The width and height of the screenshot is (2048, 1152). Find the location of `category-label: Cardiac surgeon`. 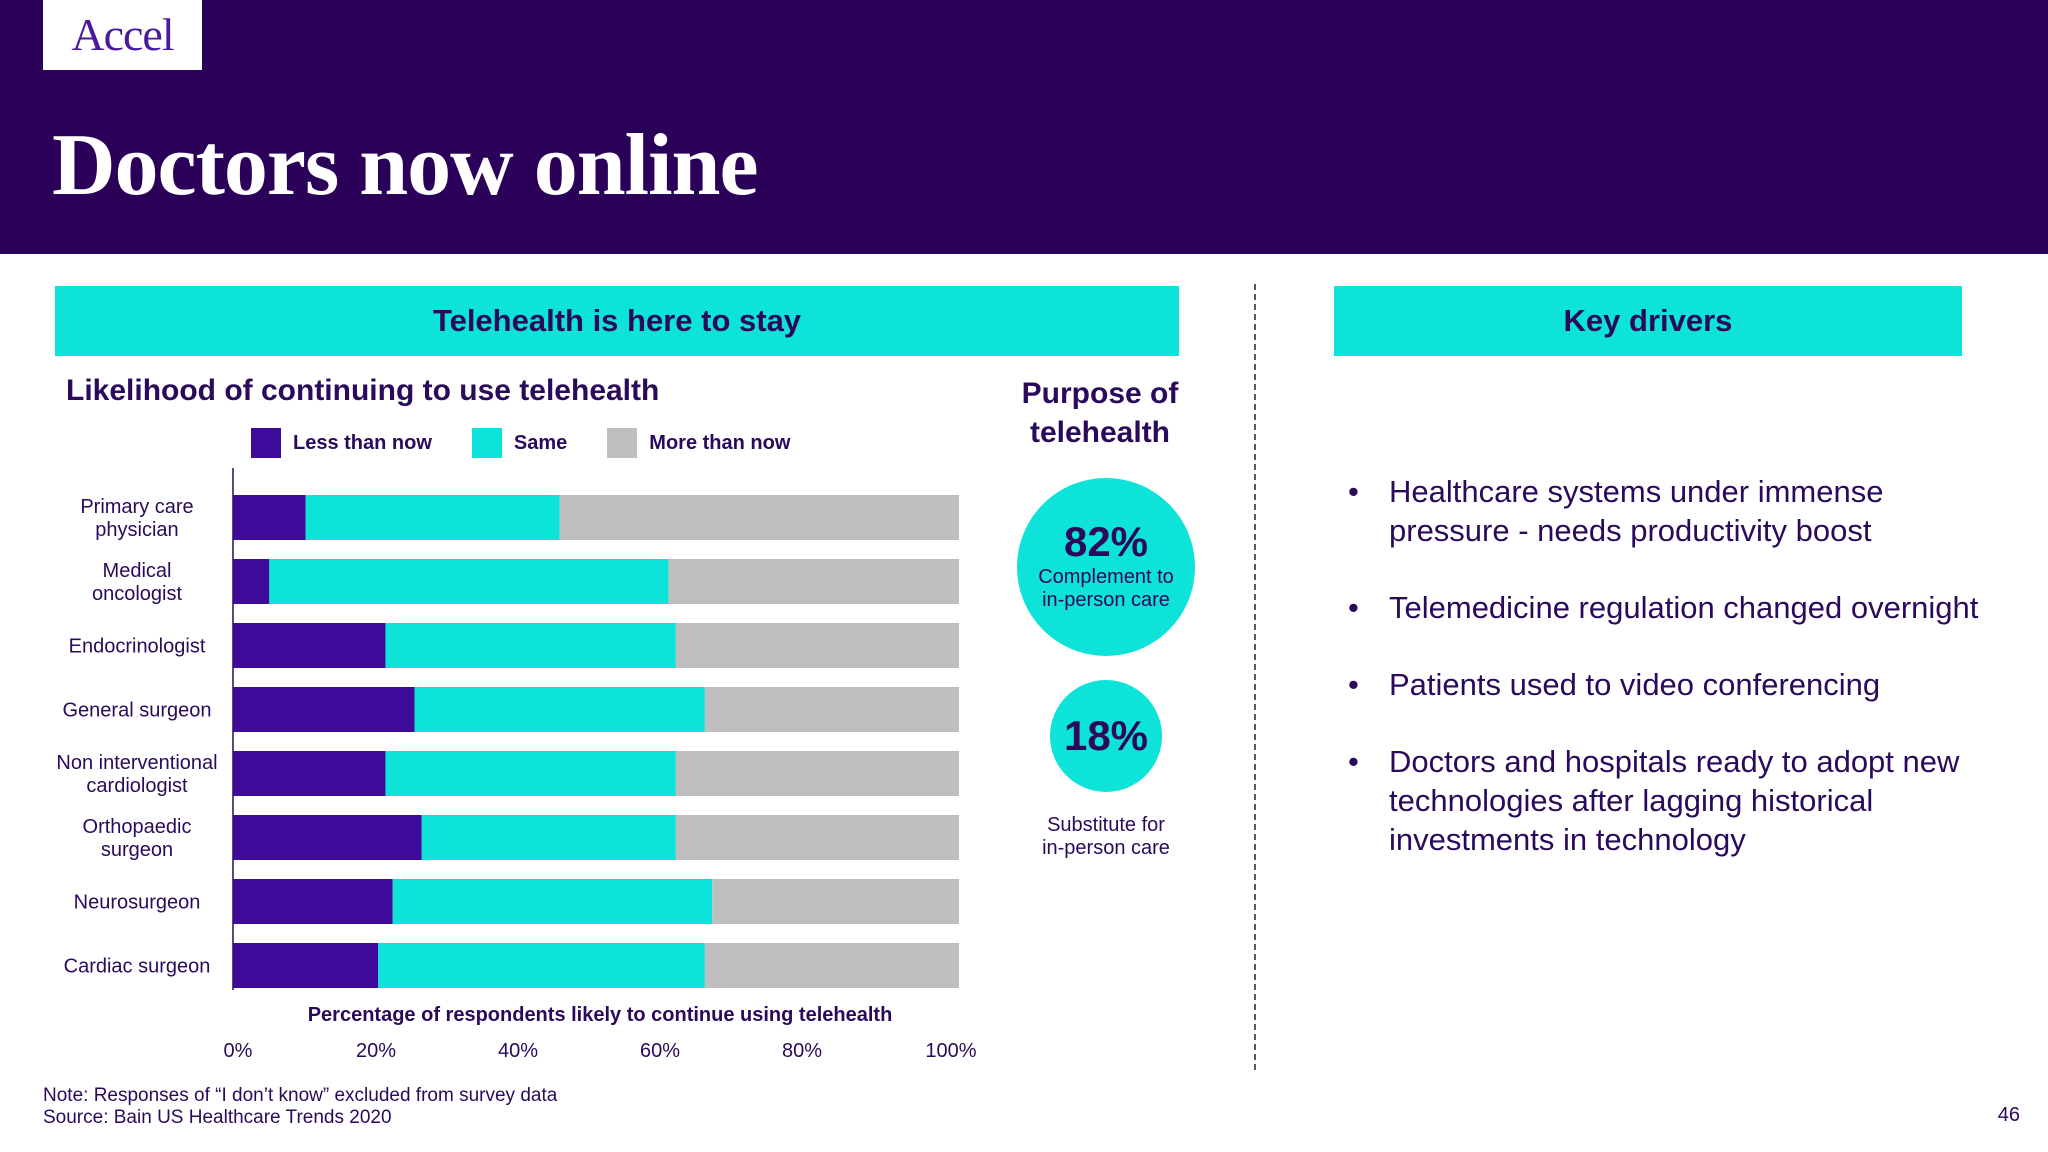

category-label: Cardiac surgeon is located at coordinates (137, 967).